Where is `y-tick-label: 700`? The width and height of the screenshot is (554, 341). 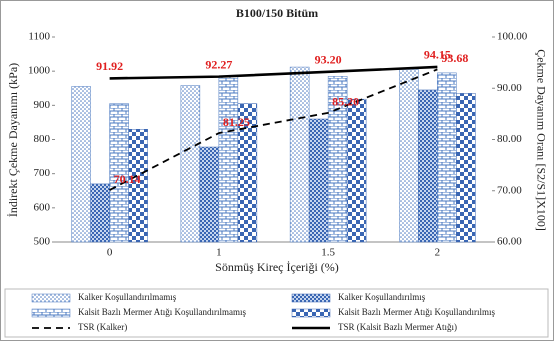
y-tick-label: 700 is located at coordinates (42, 173).